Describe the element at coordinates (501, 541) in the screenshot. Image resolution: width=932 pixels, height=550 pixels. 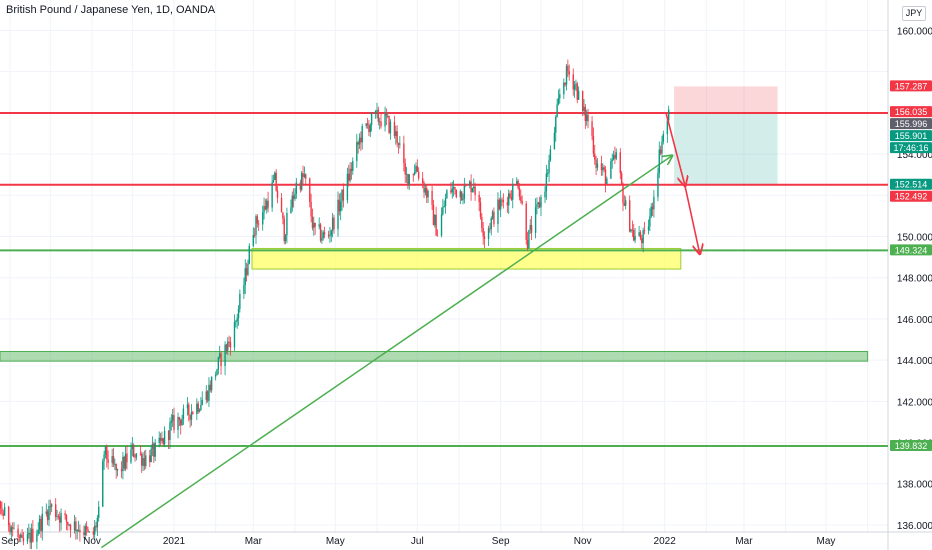
I see `x-axis-tick-label: Sep` at that location.